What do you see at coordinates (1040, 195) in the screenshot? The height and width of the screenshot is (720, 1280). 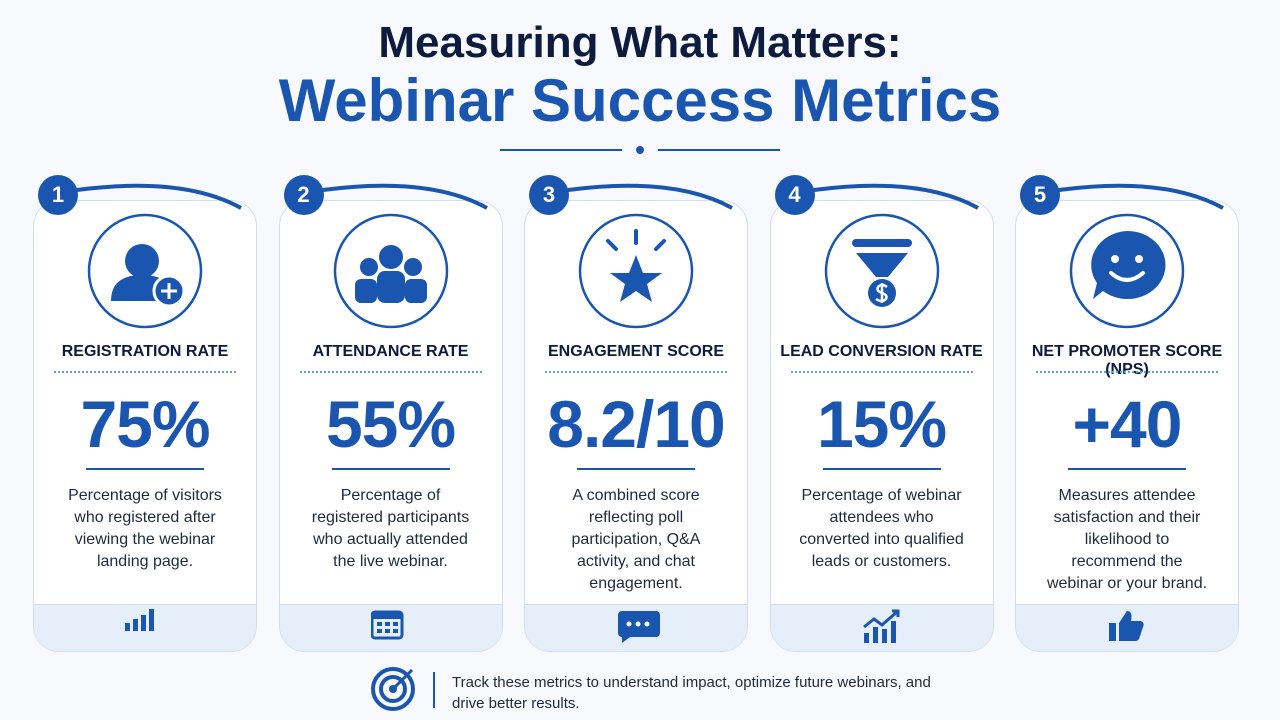 I see `card-number: 5` at bounding box center [1040, 195].